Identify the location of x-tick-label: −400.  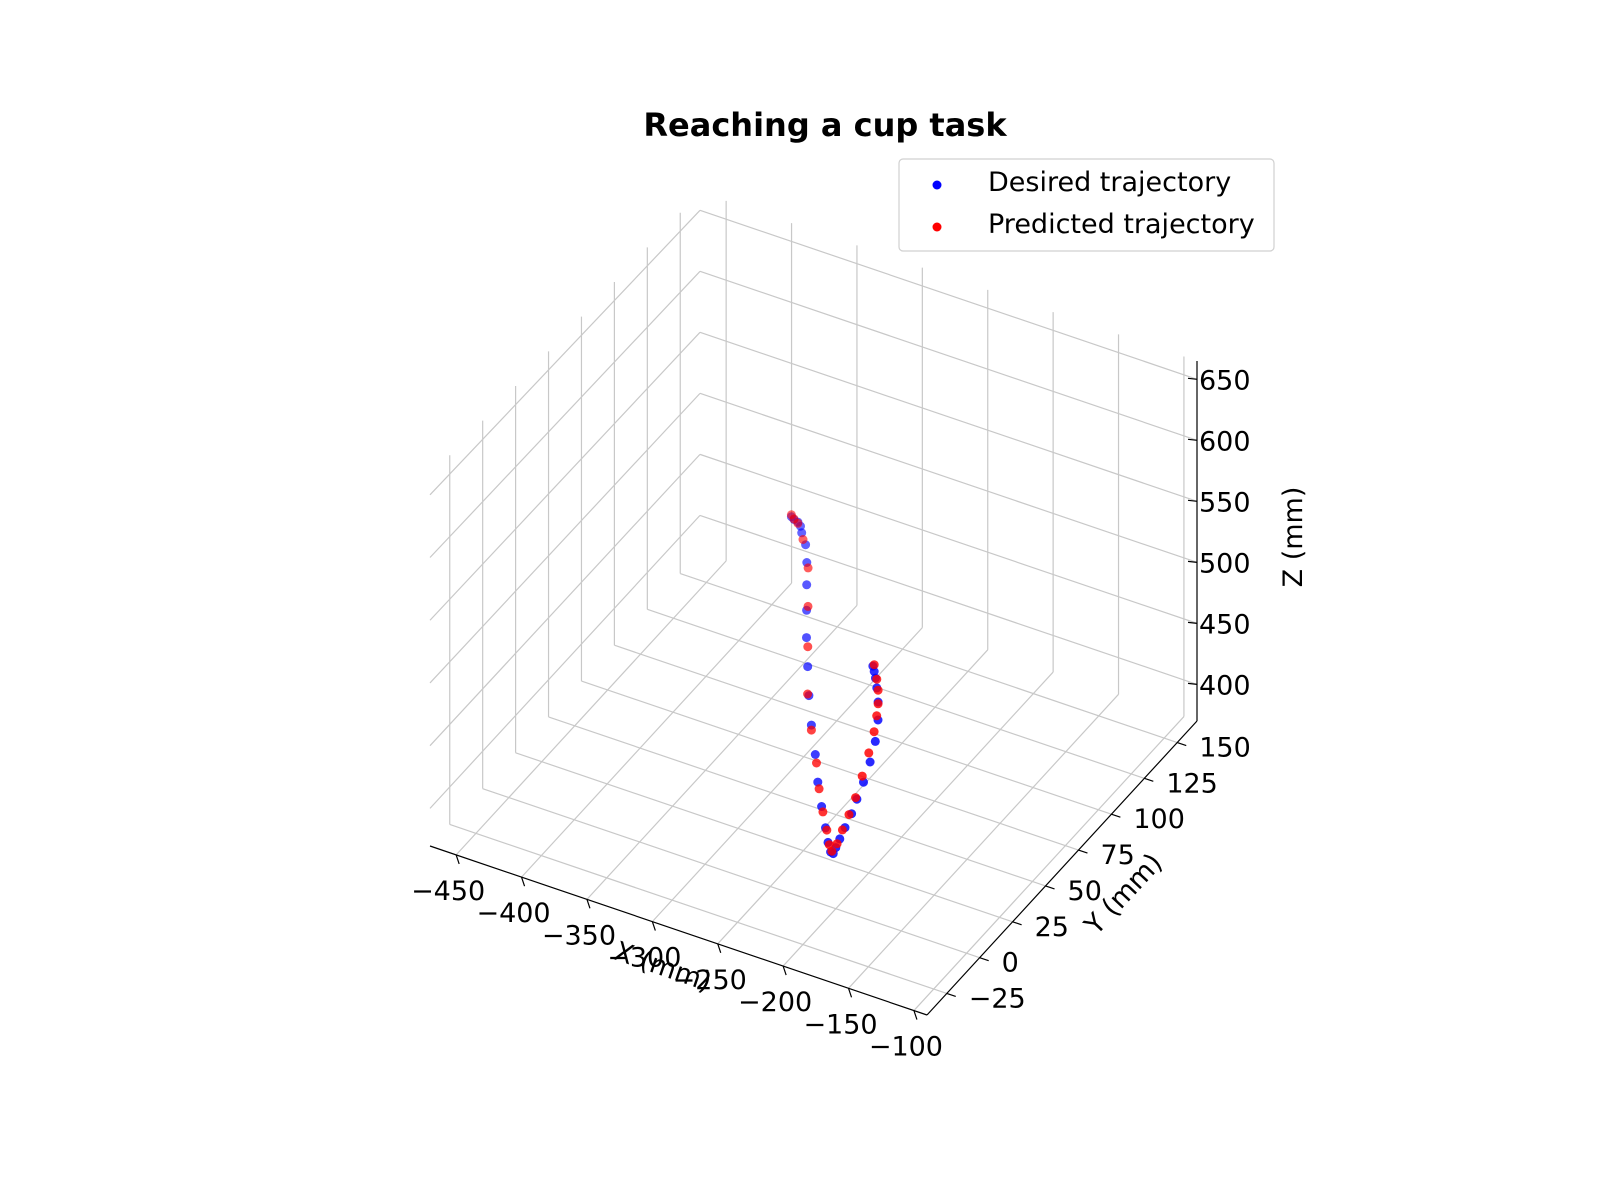
(513, 913).